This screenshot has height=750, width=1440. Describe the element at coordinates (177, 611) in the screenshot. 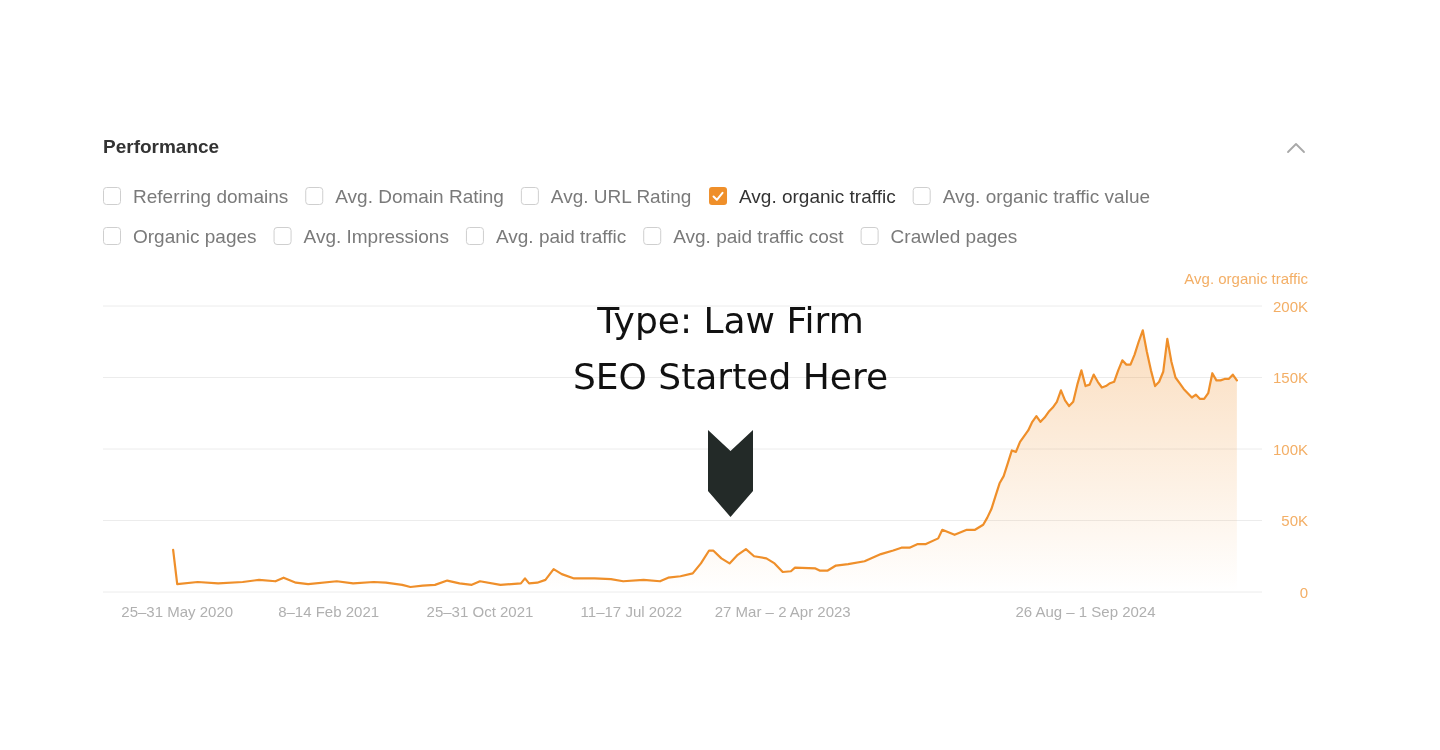

I see `x-tick-label: 25–31 May 2020` at that location.